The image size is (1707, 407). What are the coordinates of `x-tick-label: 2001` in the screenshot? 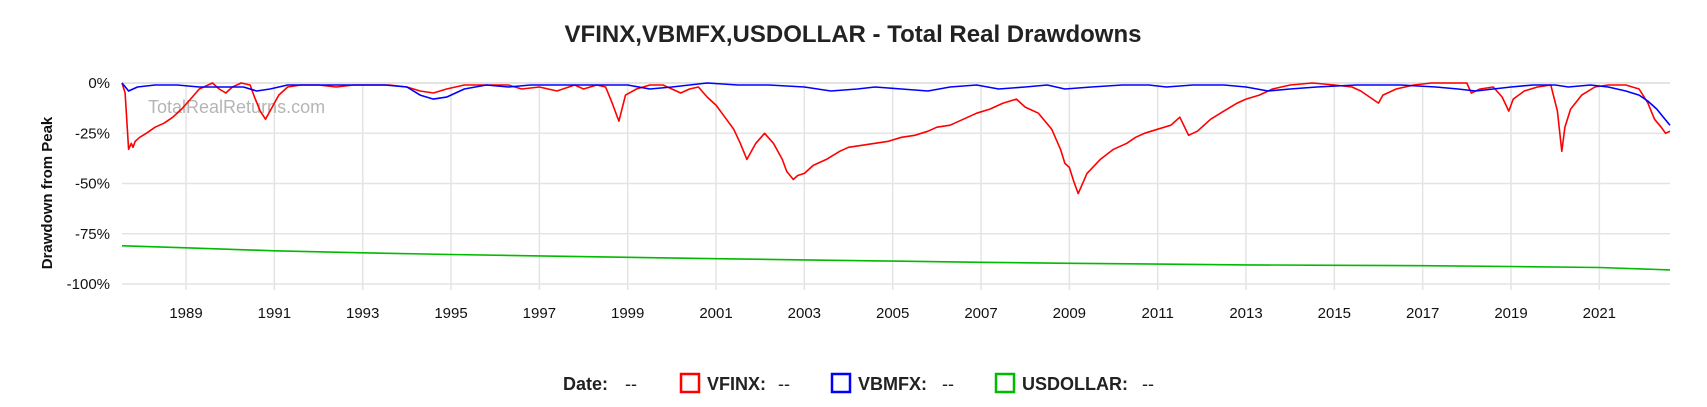 It's located at (715, 313).